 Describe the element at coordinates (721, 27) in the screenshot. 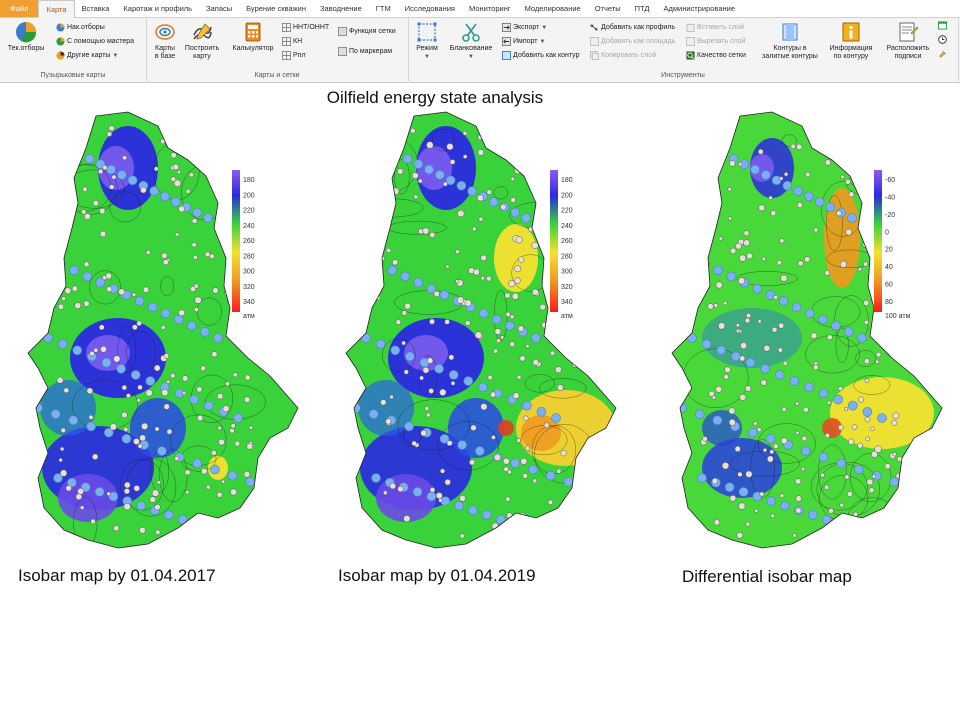

I see `paste-layer-label: Вставить слой` at that location.